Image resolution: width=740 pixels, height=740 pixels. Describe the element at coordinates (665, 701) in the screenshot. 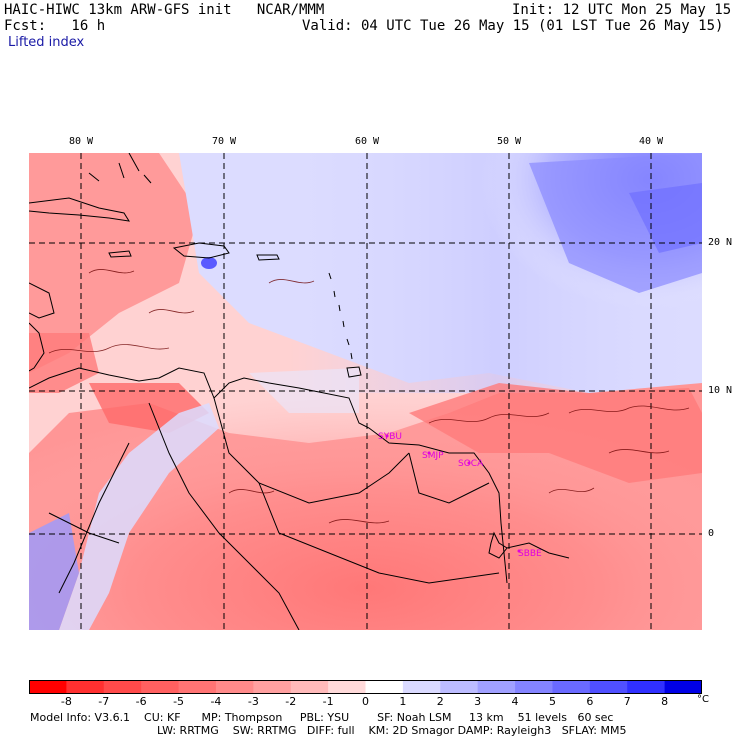

I see `colorbar-tick-label: 8` at that location.